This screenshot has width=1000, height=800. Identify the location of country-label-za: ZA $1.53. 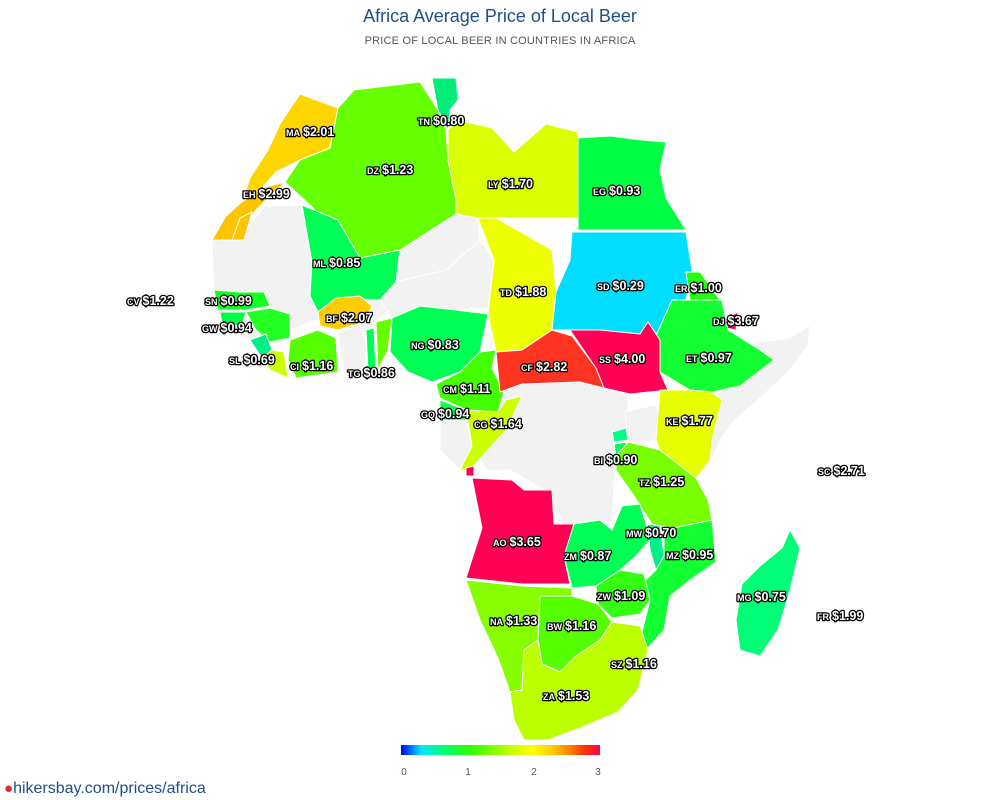
(566, 696).